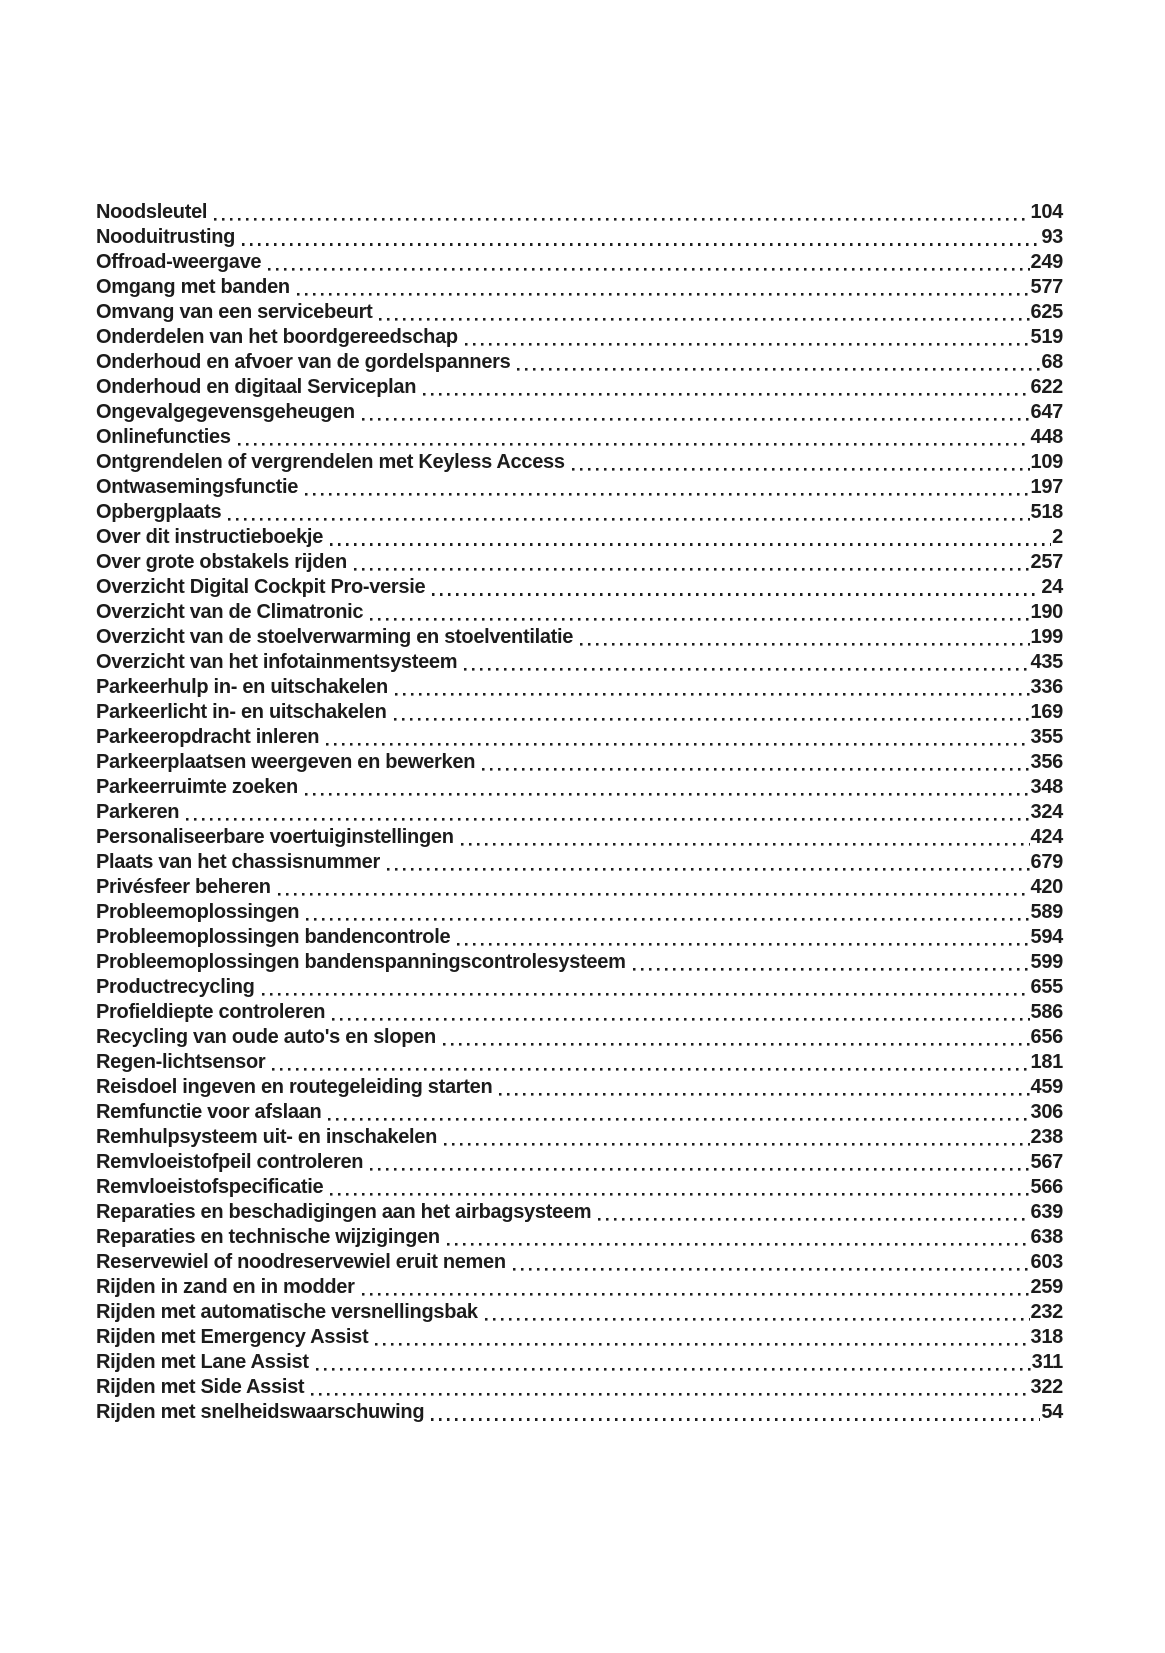  Describe the element at coordinates (1047, 762) in the screenshot. I see `toc-entry-page-number: 356` at that location.